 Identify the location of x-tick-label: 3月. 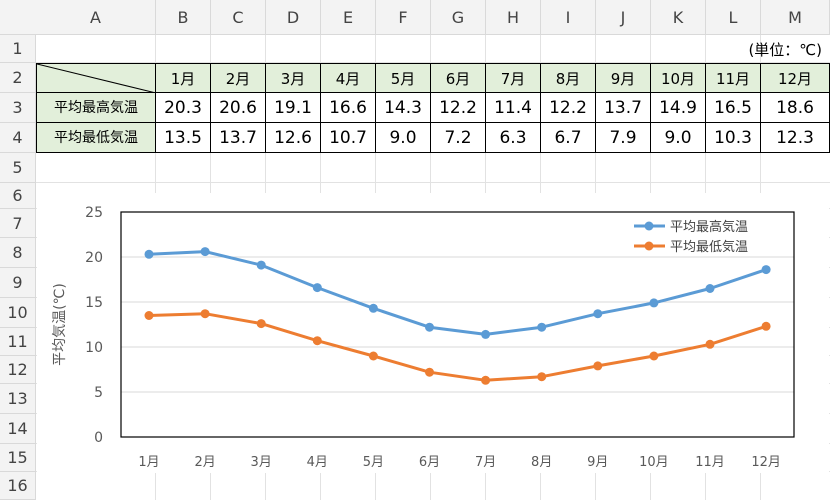
(261, 462).